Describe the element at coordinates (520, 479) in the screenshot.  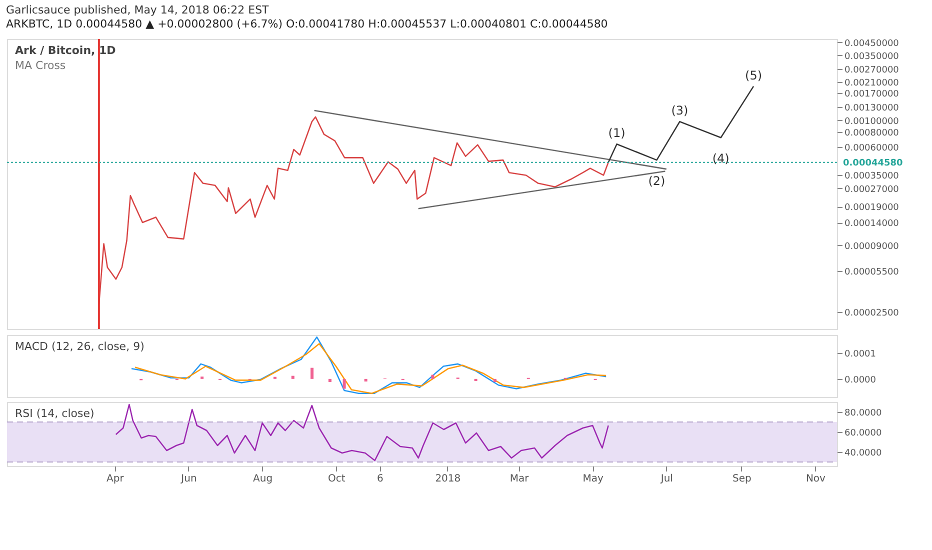
I see `x-tick-label: Mar` at that location.